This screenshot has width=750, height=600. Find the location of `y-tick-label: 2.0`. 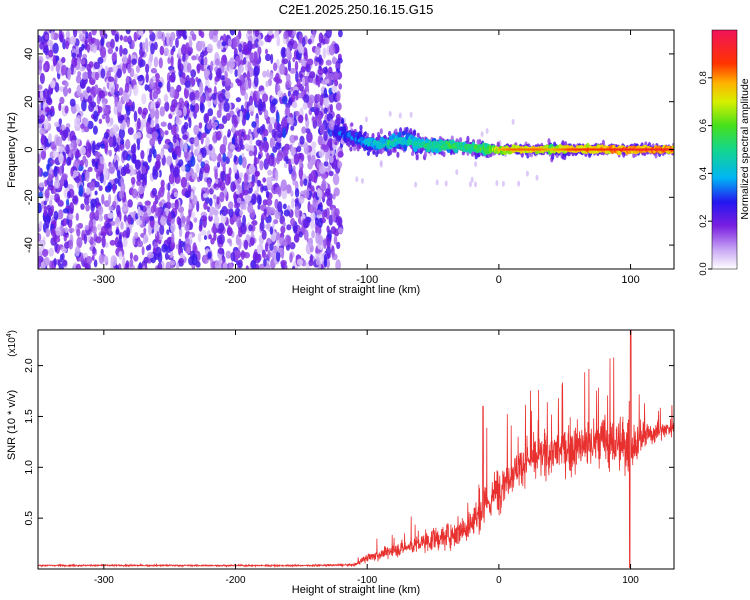

y-tick-label: 2.0 is located at coordinates (29, 365).